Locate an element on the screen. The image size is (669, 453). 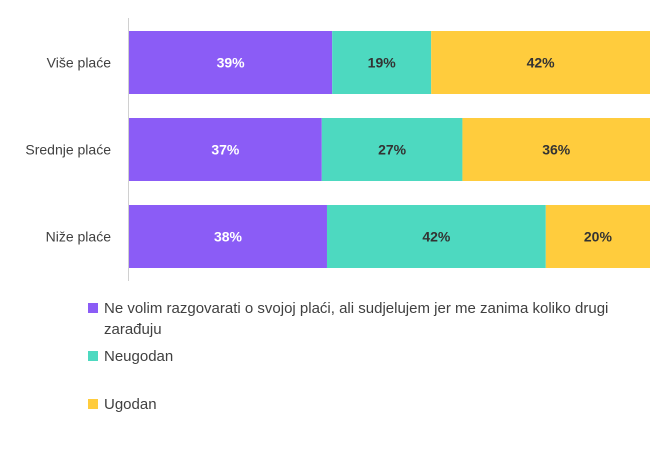
data-label-cat-2-series-1: 42% is located at coordinates (436, 237).